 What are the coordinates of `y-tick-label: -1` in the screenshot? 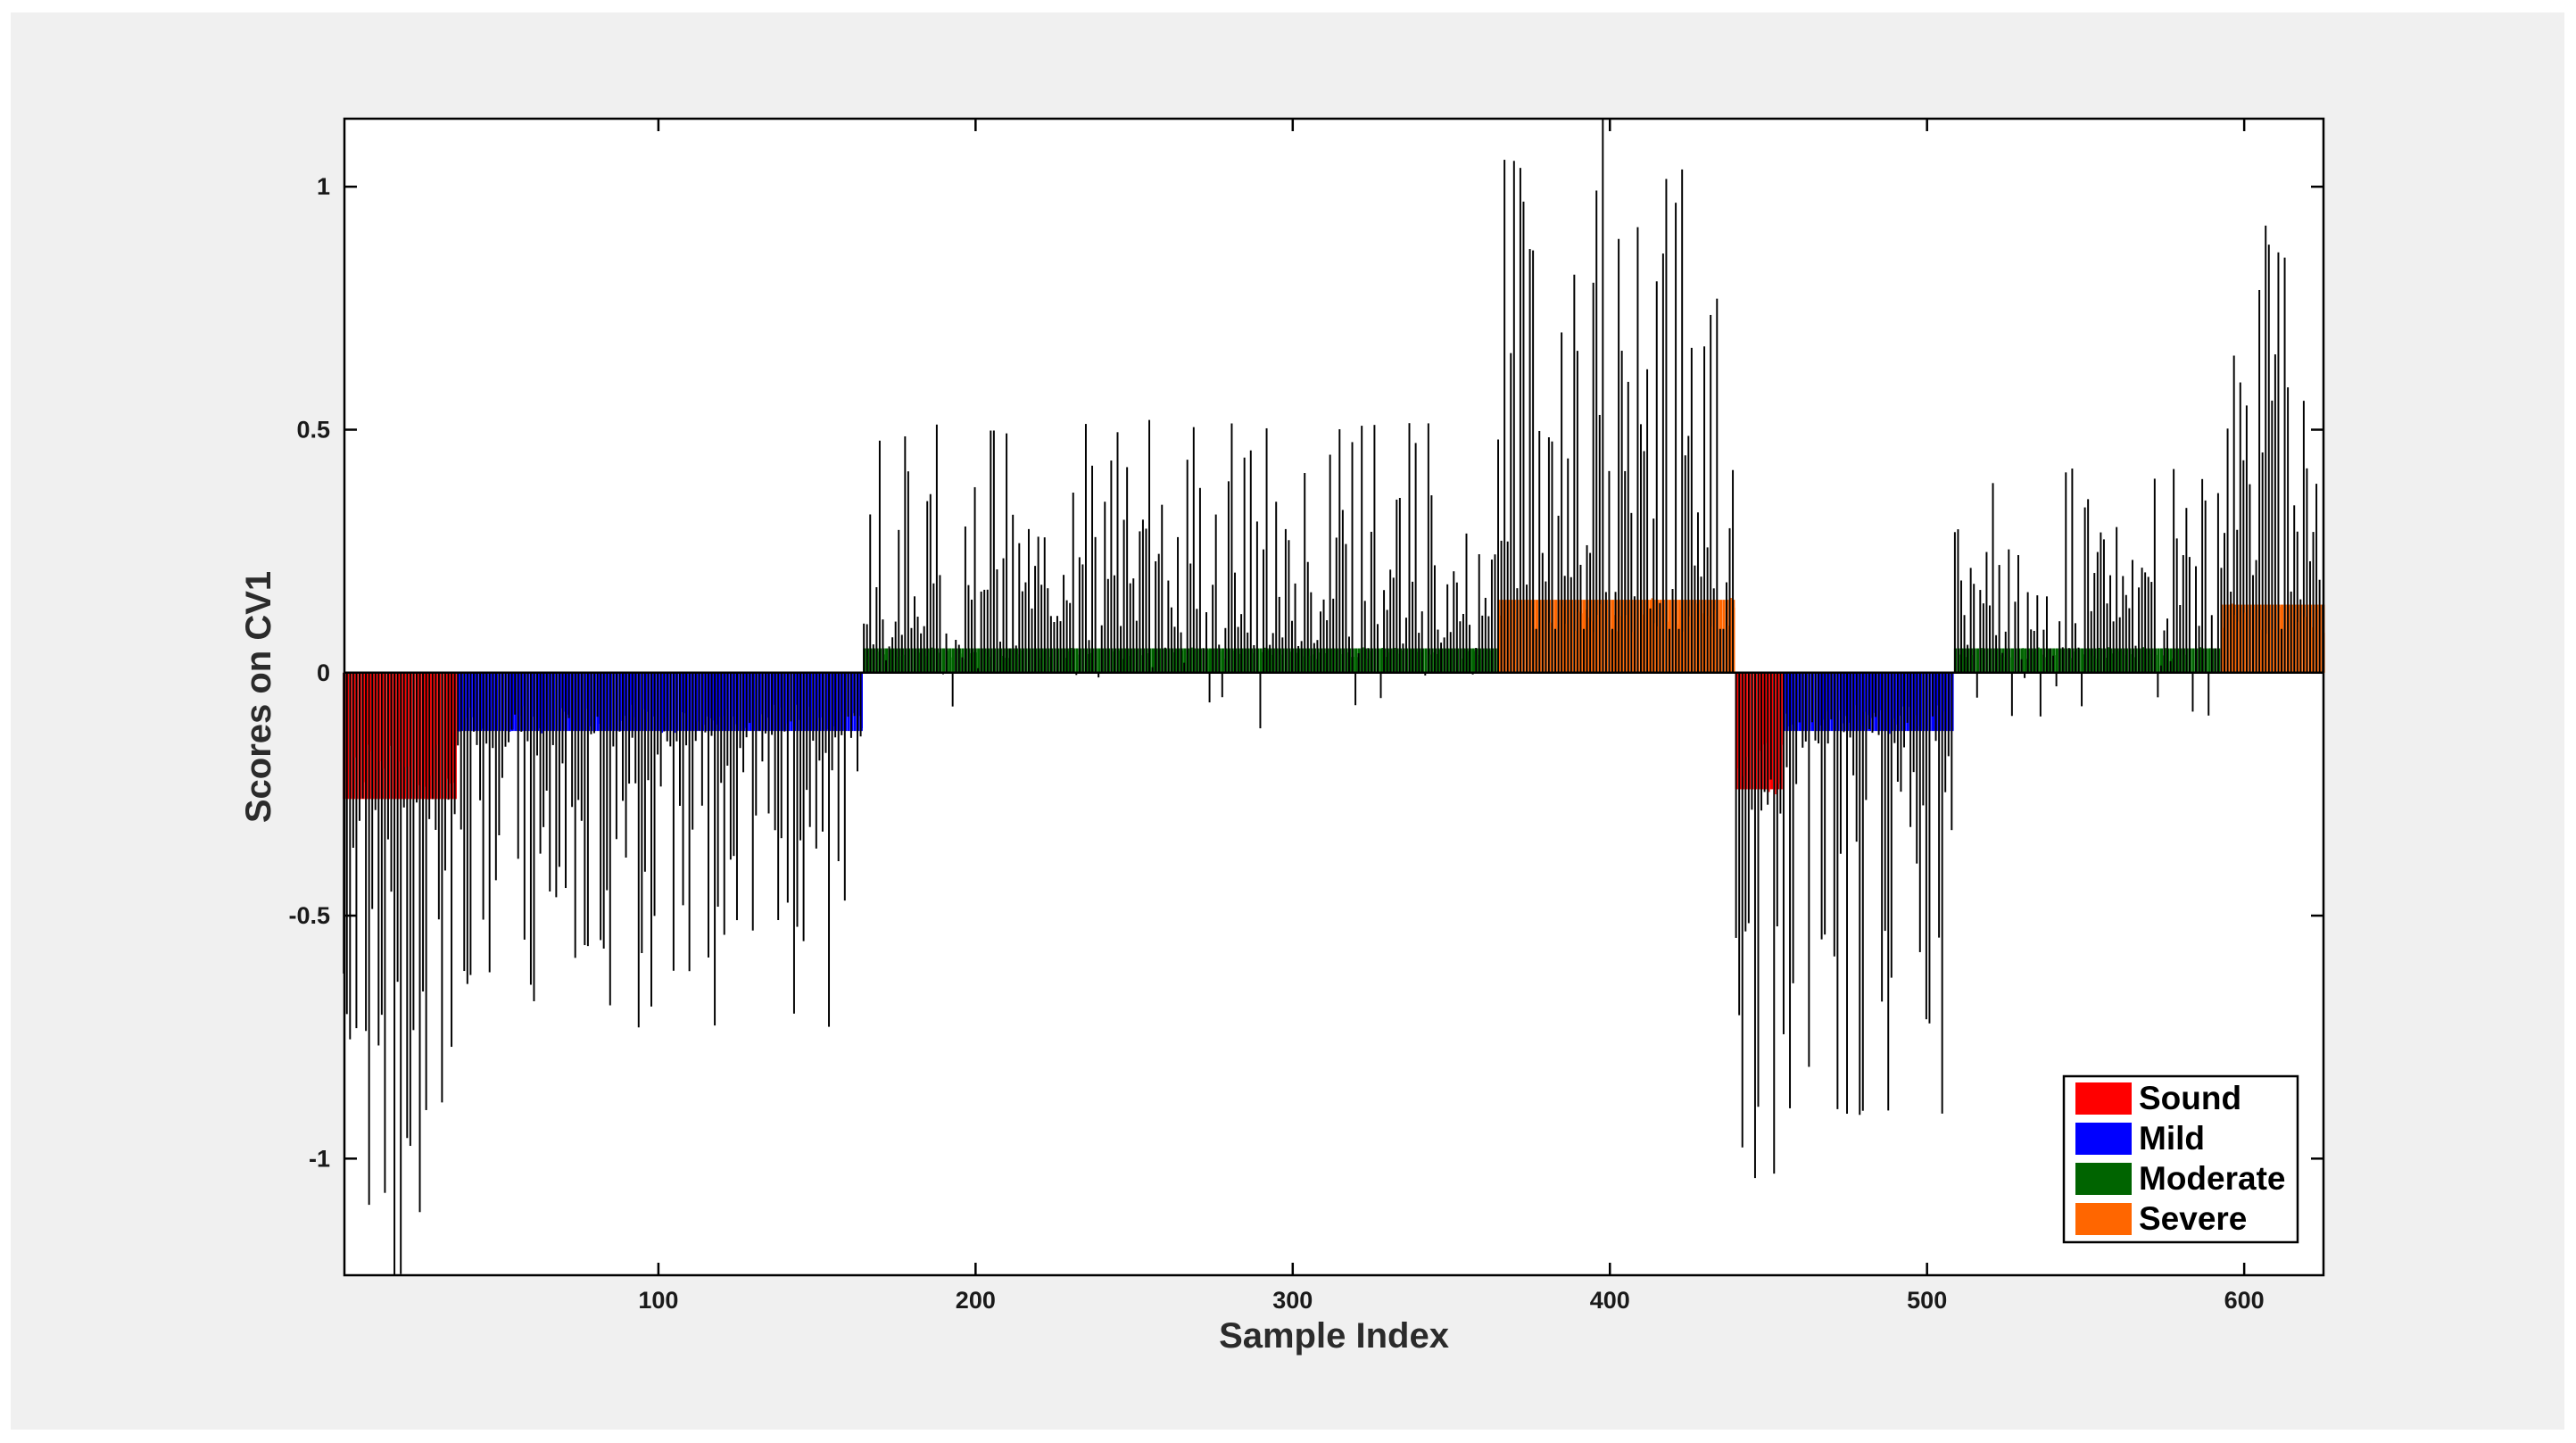 It's located at (319, 1158).